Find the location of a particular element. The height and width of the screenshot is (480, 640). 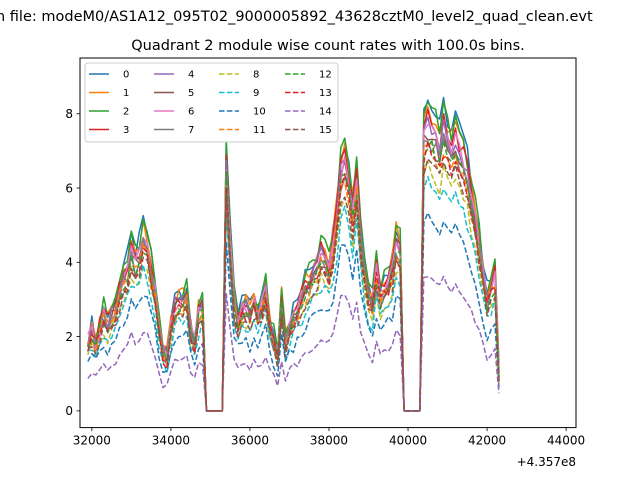

y-tick-label: 6 is located at coordinates (69, 188).